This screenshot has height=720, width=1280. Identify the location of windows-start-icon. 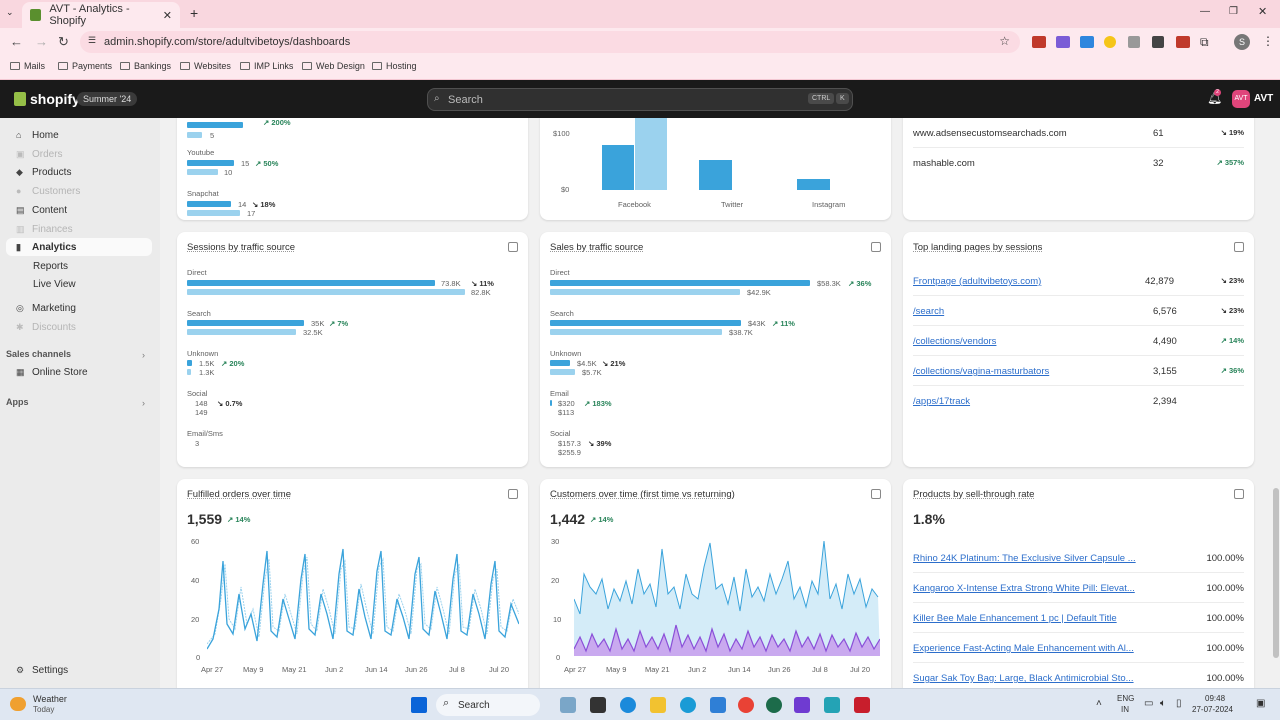
(419, 705).